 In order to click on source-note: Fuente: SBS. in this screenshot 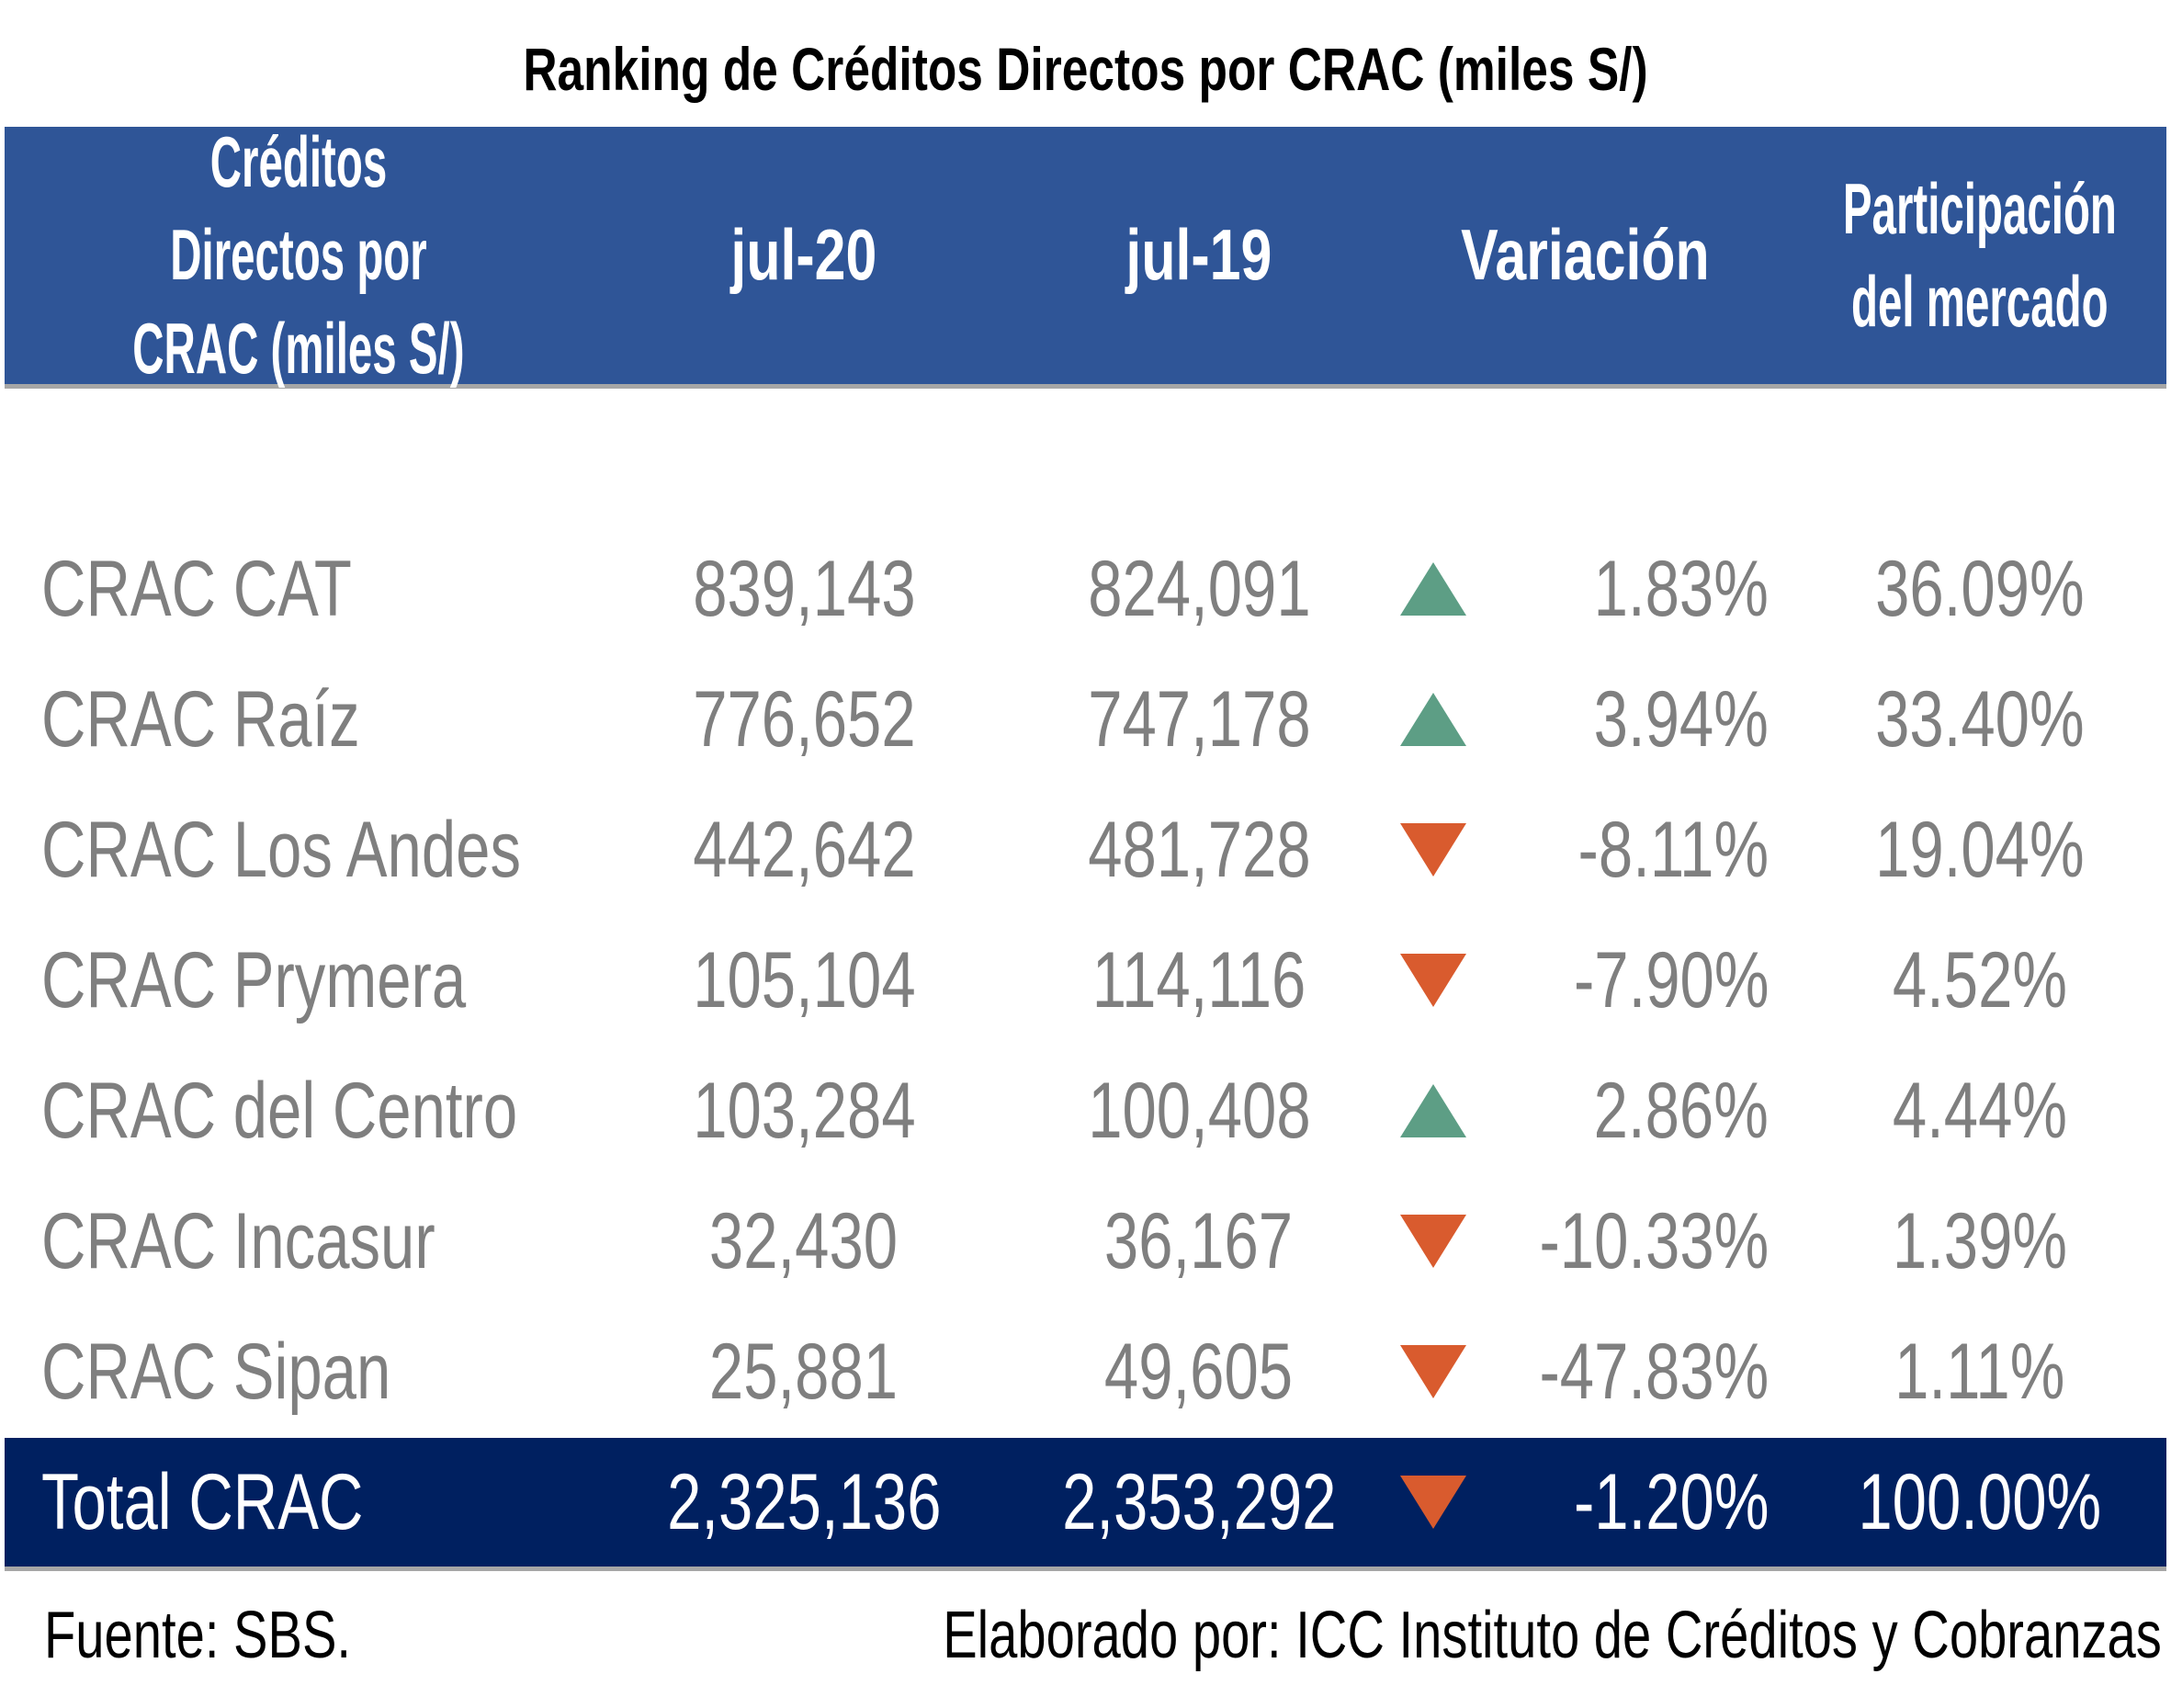, I will do `click(198, 1636)`.